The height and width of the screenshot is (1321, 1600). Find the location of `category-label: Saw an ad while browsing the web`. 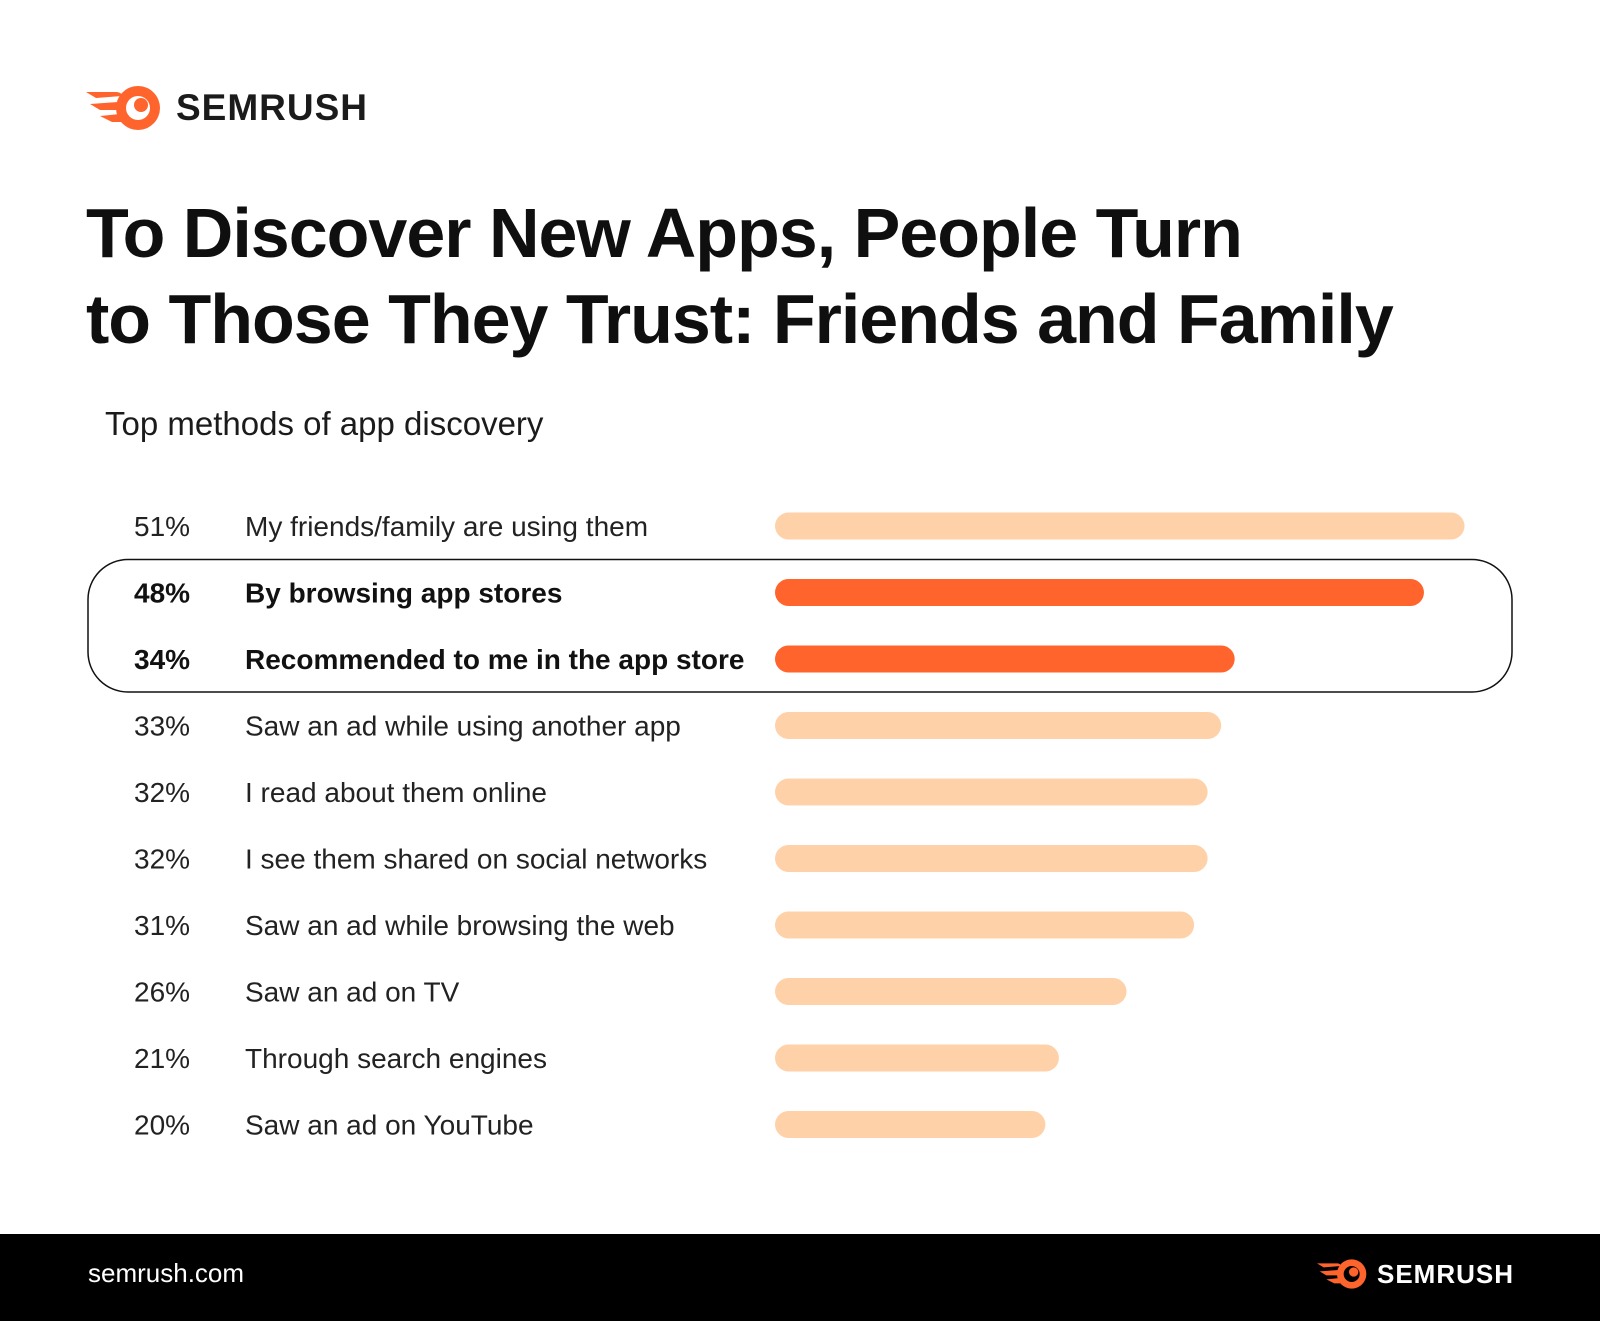

category-label: Saw an ad while browsing the web is located at coordinates (460, 925).